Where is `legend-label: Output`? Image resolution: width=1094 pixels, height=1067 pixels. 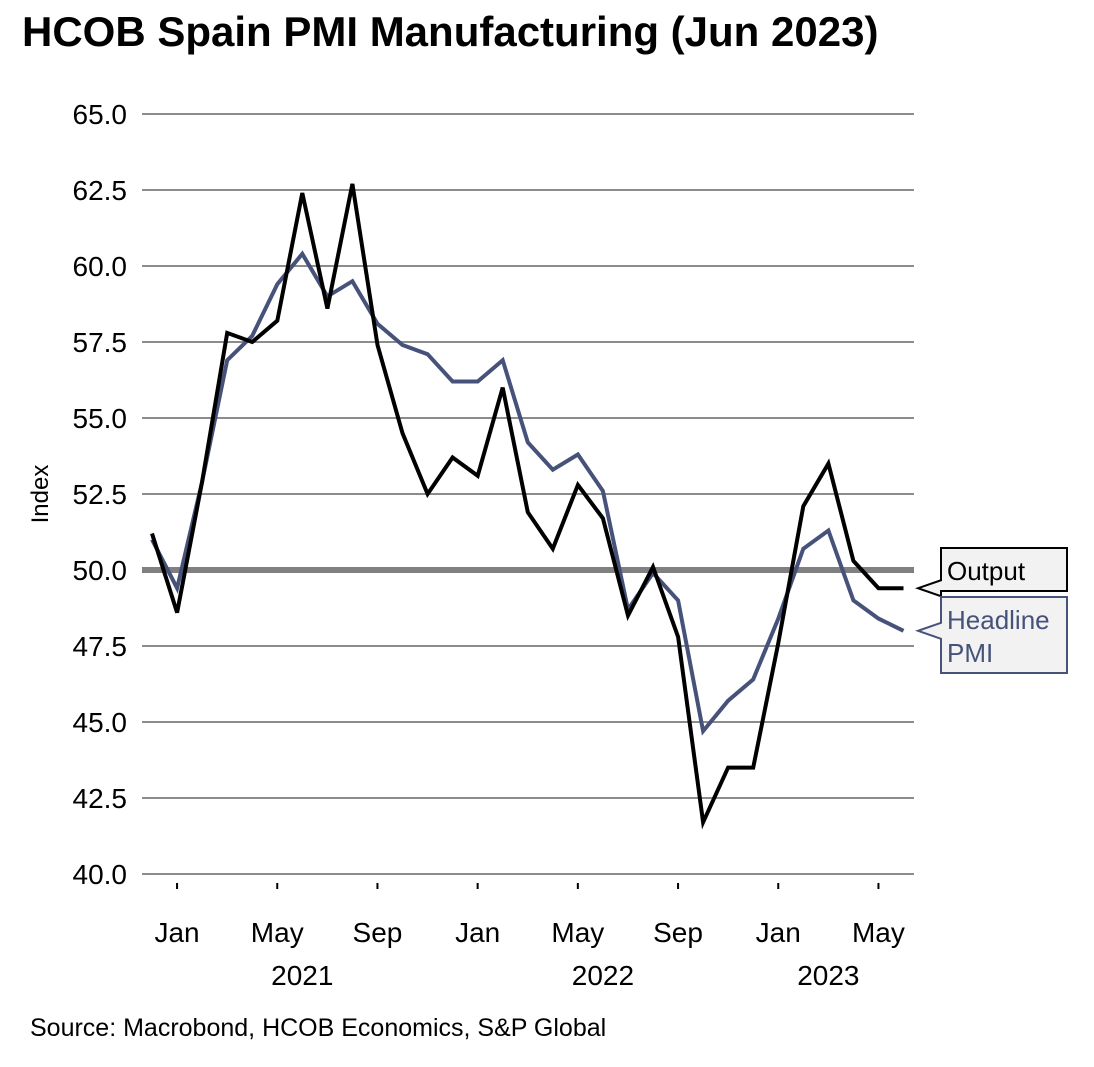
legend-label: Output is located at coordinates (986, 571).